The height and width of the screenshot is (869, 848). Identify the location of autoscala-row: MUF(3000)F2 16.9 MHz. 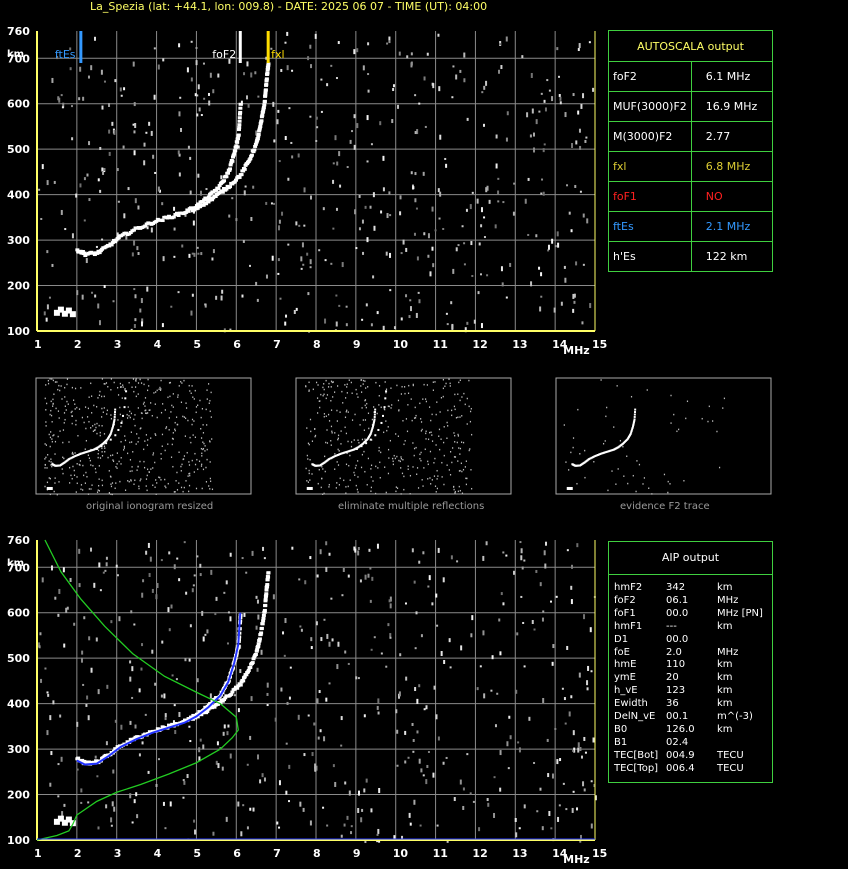
(691, 106).